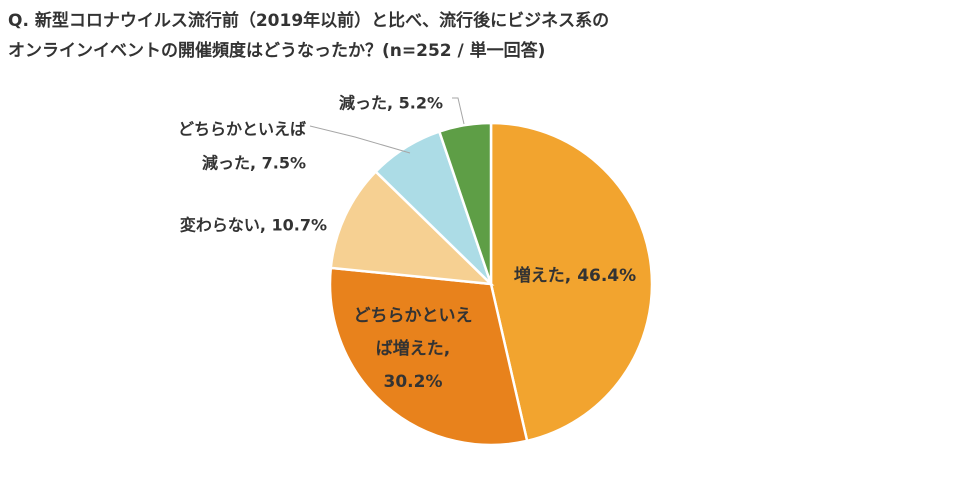  Describe the element at coordinates (413, 382) in the screenshot. I see `slice-label-2-line-3: 30.2%` at that location.